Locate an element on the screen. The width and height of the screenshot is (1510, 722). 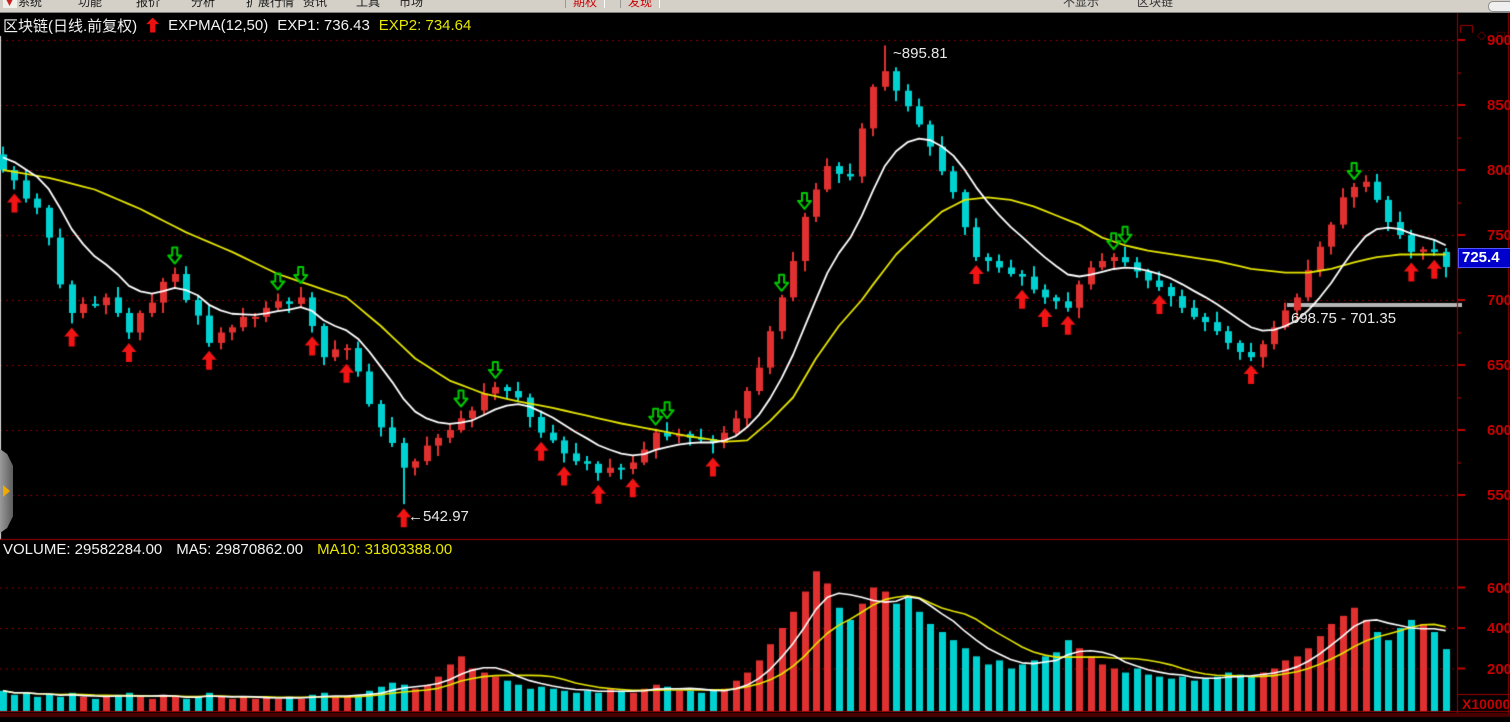
peak-annotation: ~895.81 is located at coordinates (920, 53).